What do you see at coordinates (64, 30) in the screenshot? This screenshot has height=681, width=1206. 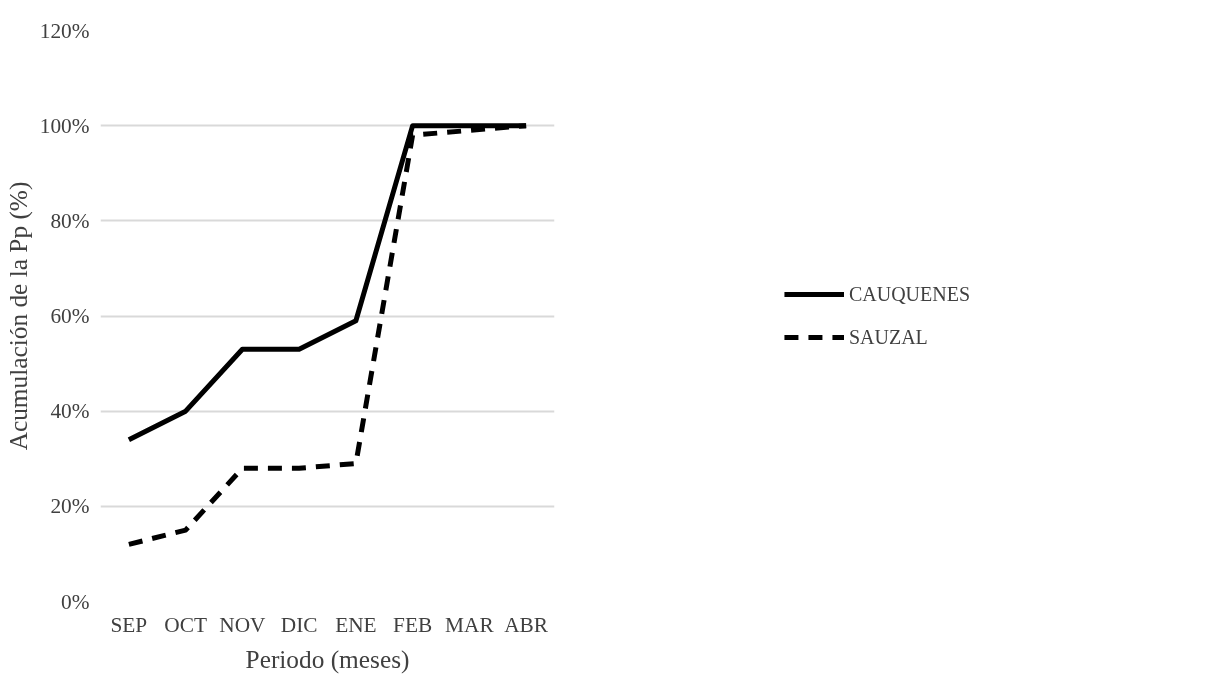 I see `y-tick-label: 120%` at bounding box center [64, 30].